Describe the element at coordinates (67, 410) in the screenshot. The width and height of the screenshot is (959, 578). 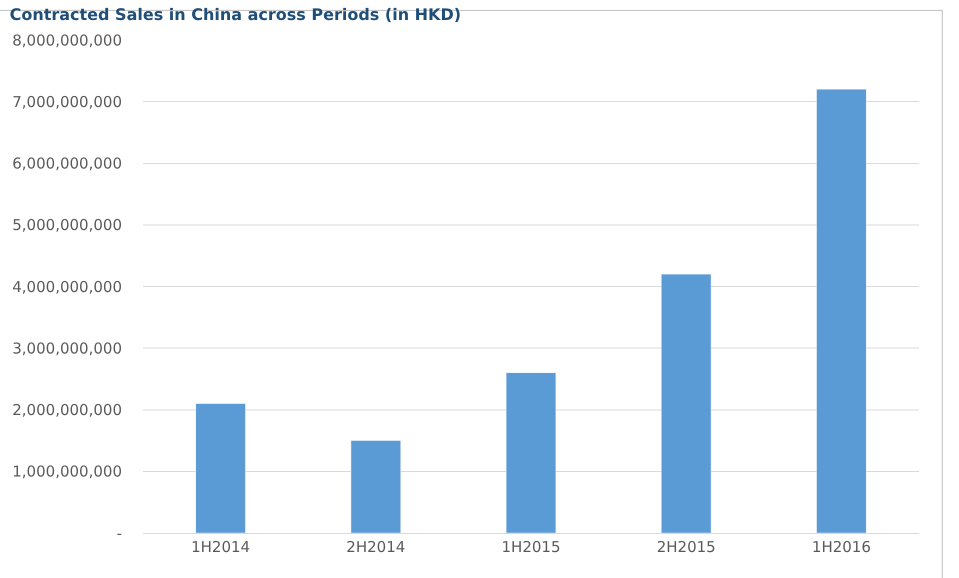
I see `y-tick-label: 2,000,000,000` at that location.